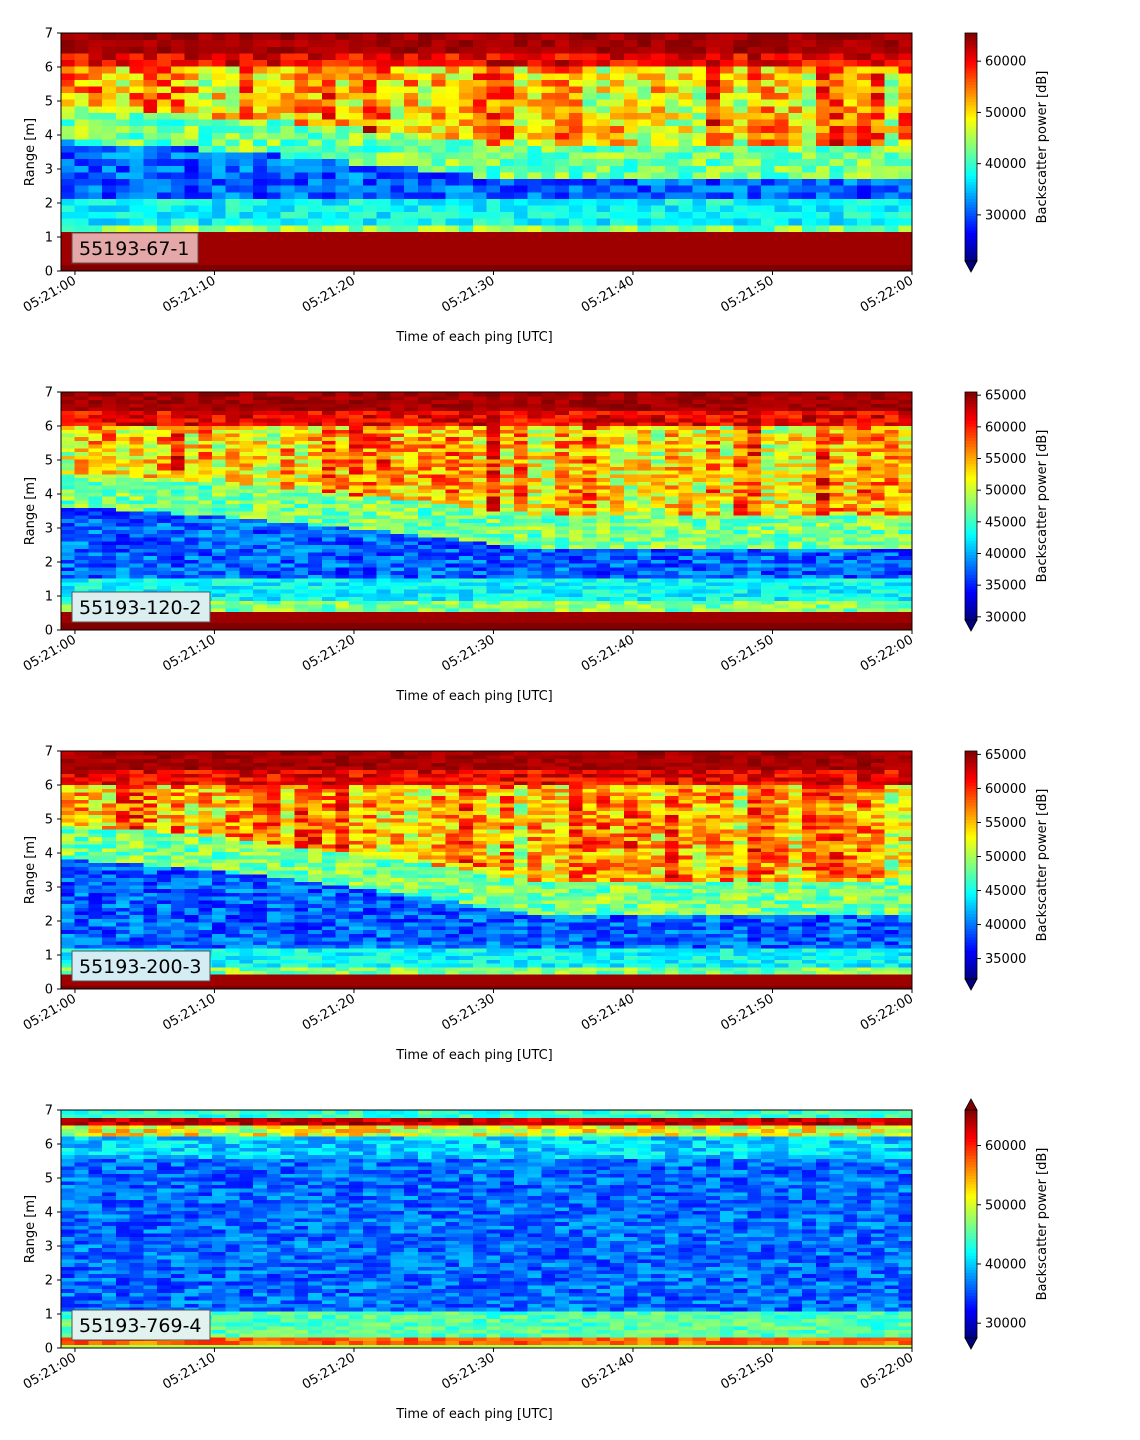 This screenshot has height=1440, width=1140. I want to click on panel-label: 55193-769-4, so click(140, 1326).